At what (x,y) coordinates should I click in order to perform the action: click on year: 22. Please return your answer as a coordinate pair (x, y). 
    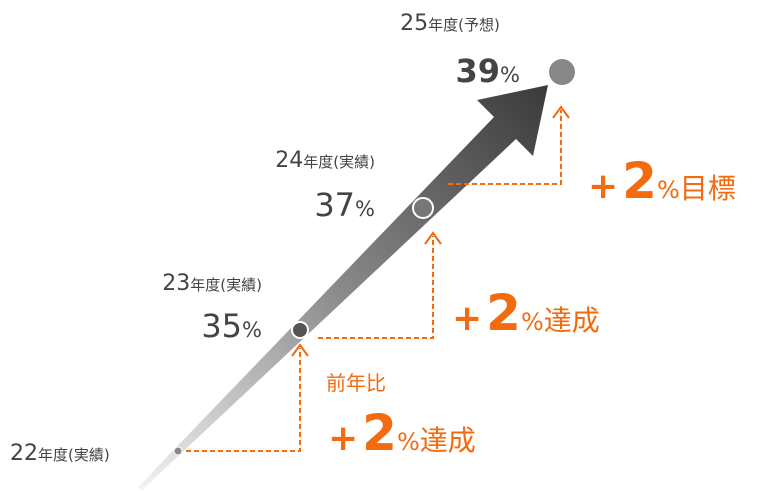
    Looking at the image, I should click on (24, 453).